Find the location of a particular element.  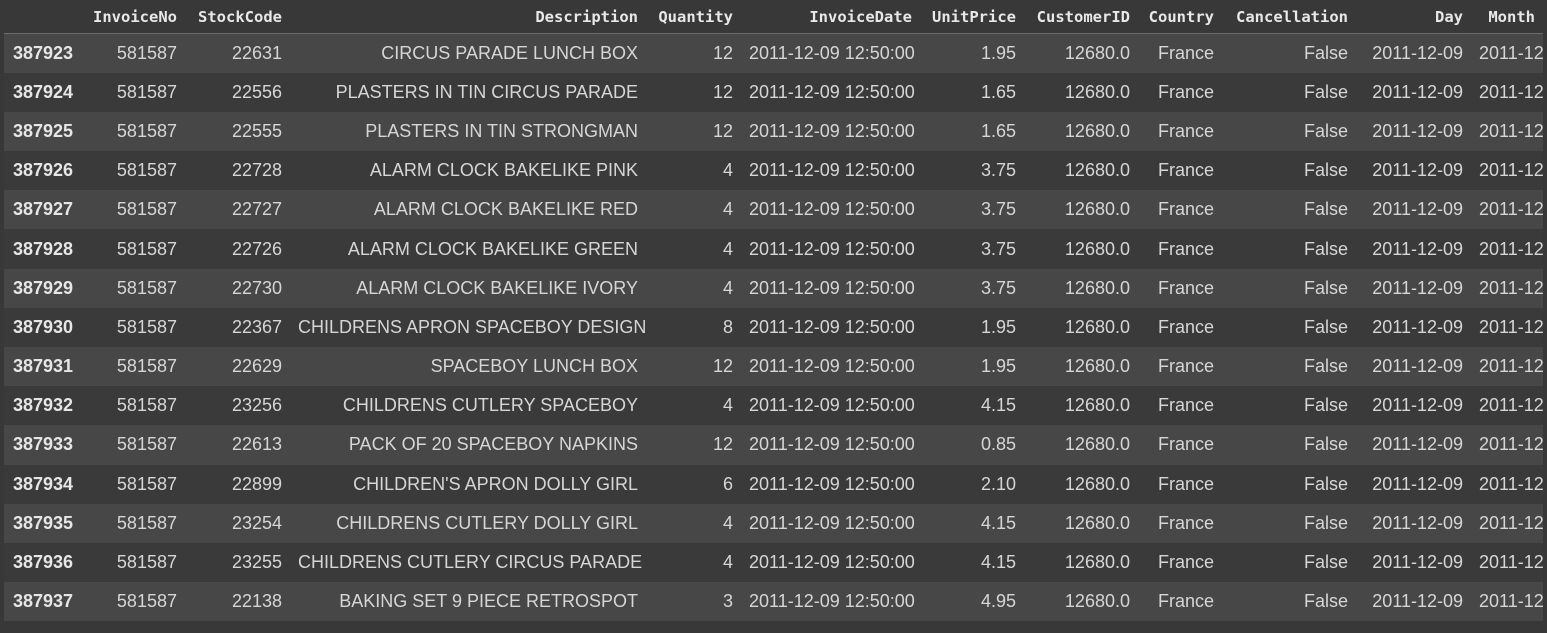

cell-description: SPACEBOY LUNCH BOX is located at coordinates (534, 366).